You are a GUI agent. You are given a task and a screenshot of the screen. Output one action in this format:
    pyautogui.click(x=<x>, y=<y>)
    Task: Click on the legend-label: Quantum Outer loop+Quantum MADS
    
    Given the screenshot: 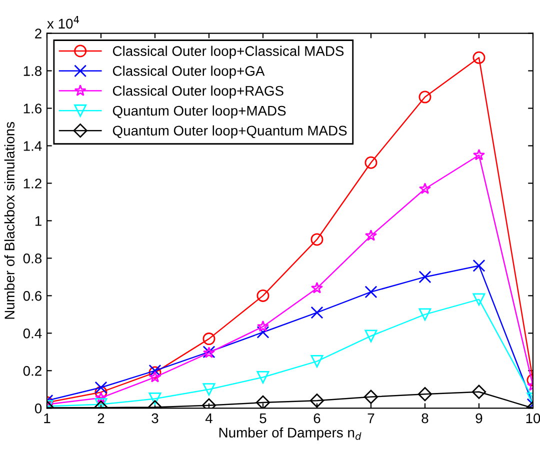 What is the action you would take?
    pyautogui.click(x=229, y=131)
    